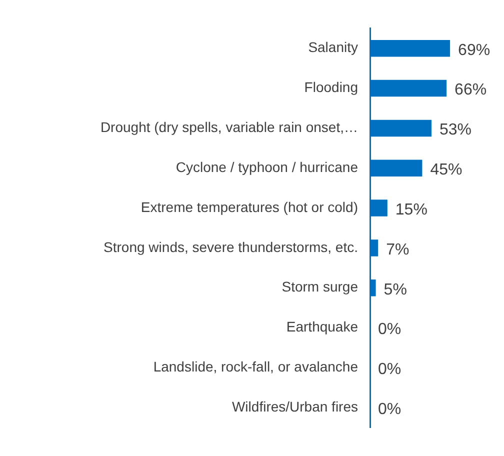  Describe the element at coordinates (331, 87) in the screenshot. I see `y-tick-label: Flooding` at that location.